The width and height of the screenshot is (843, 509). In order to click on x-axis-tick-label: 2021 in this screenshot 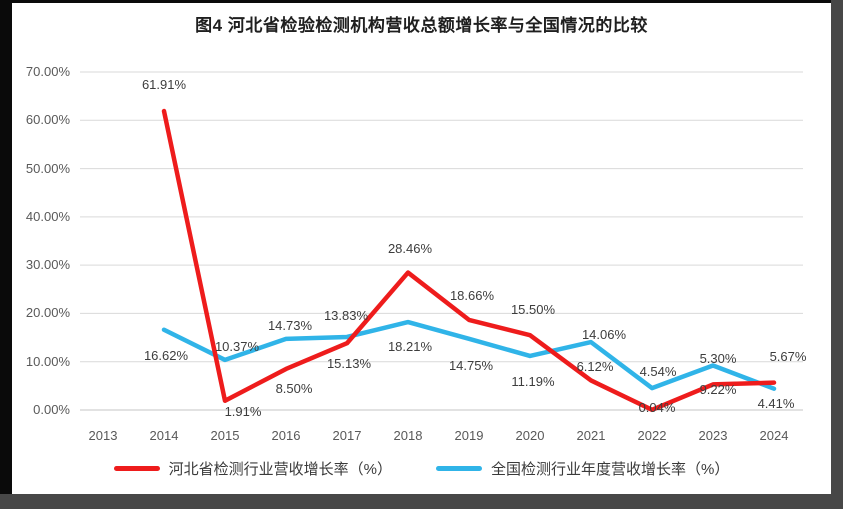, I will do `click(591, 435)`.